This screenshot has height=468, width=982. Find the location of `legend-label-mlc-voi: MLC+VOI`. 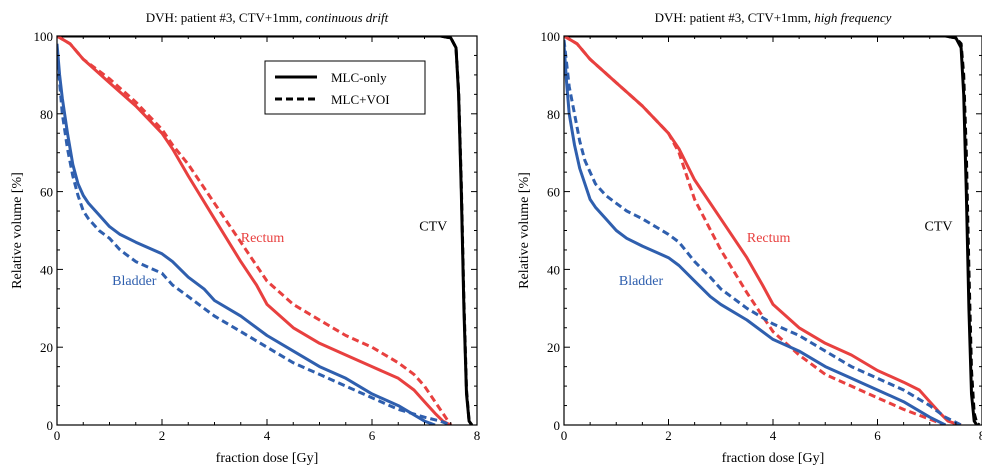

legend-label-mlc-voi: MLC+VOI is located at coordinates (360, 99).